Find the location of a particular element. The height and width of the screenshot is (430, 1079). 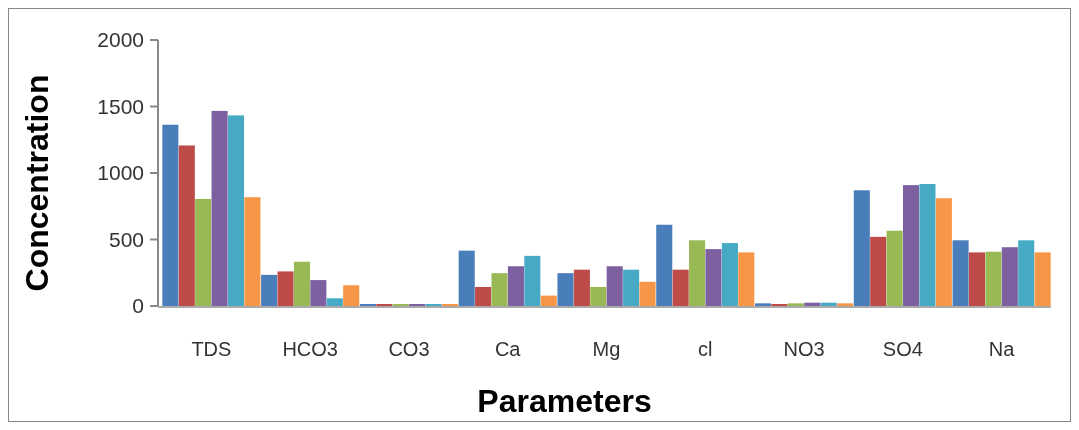

x-tick-label: TDS is located at coordinates (211, 349).